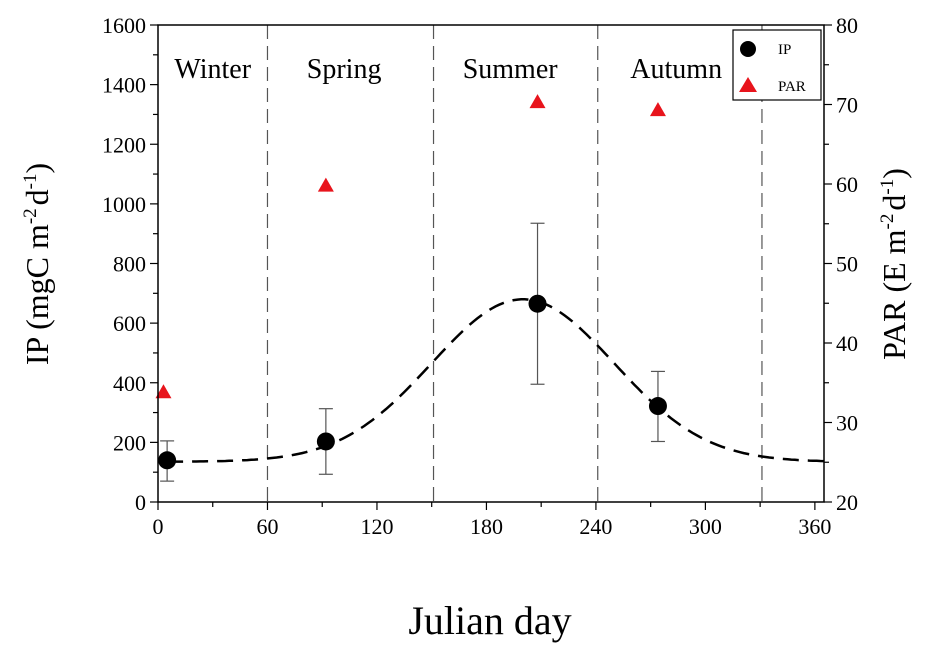  I want to click on x-axis-title: Julian day, so click(489, 620).